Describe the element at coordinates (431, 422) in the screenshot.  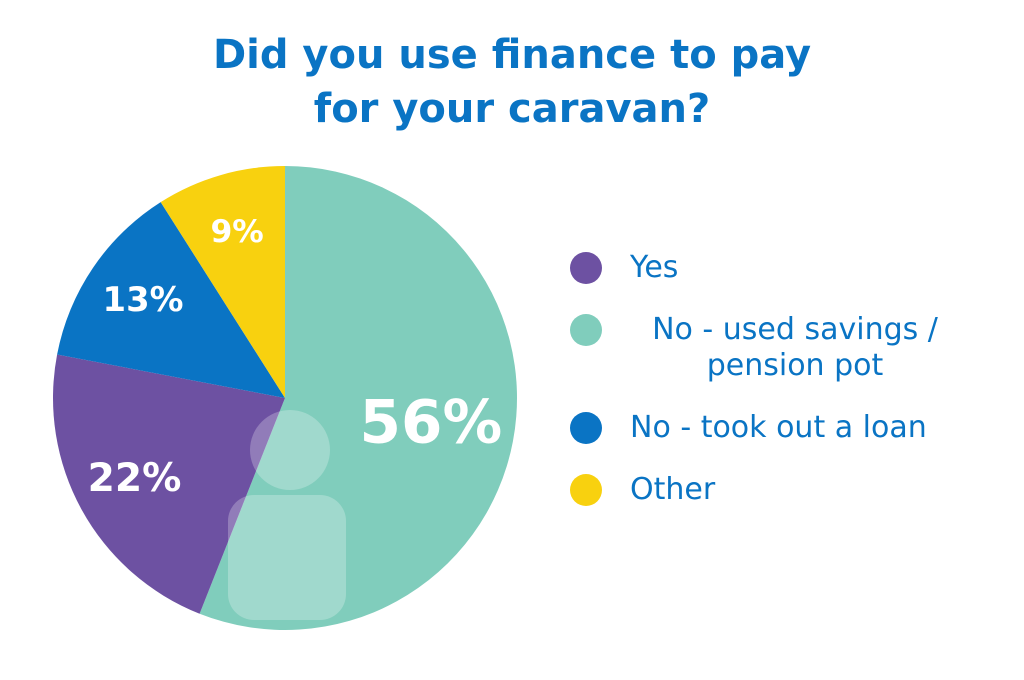
I see `data-label: 56%` at that location.